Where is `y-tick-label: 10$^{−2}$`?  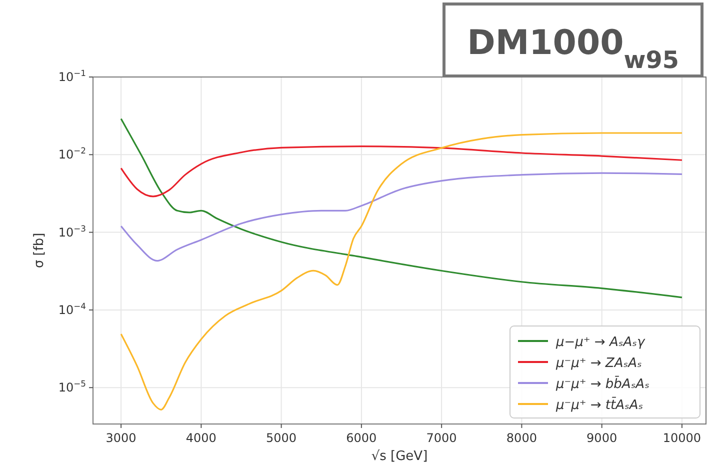 y-tick-label: 10$^{−2}$ is located at coordinates (72, 154).